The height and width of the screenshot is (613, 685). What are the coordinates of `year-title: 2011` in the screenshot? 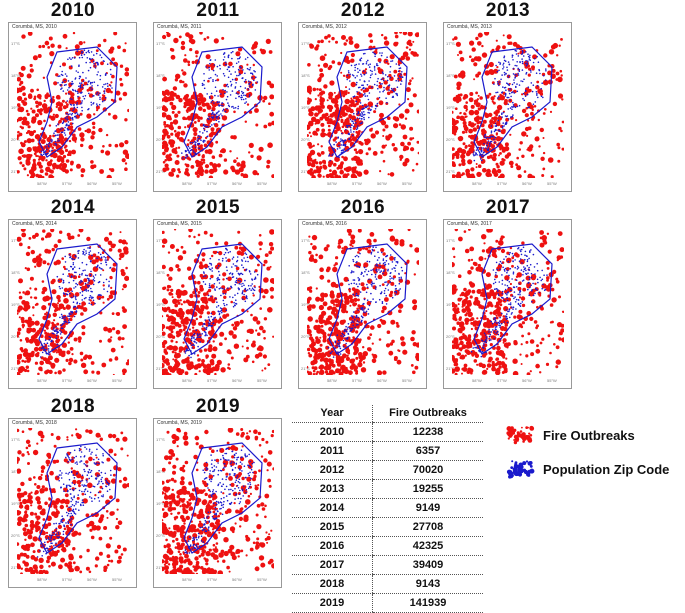 It's located at (218, 11).